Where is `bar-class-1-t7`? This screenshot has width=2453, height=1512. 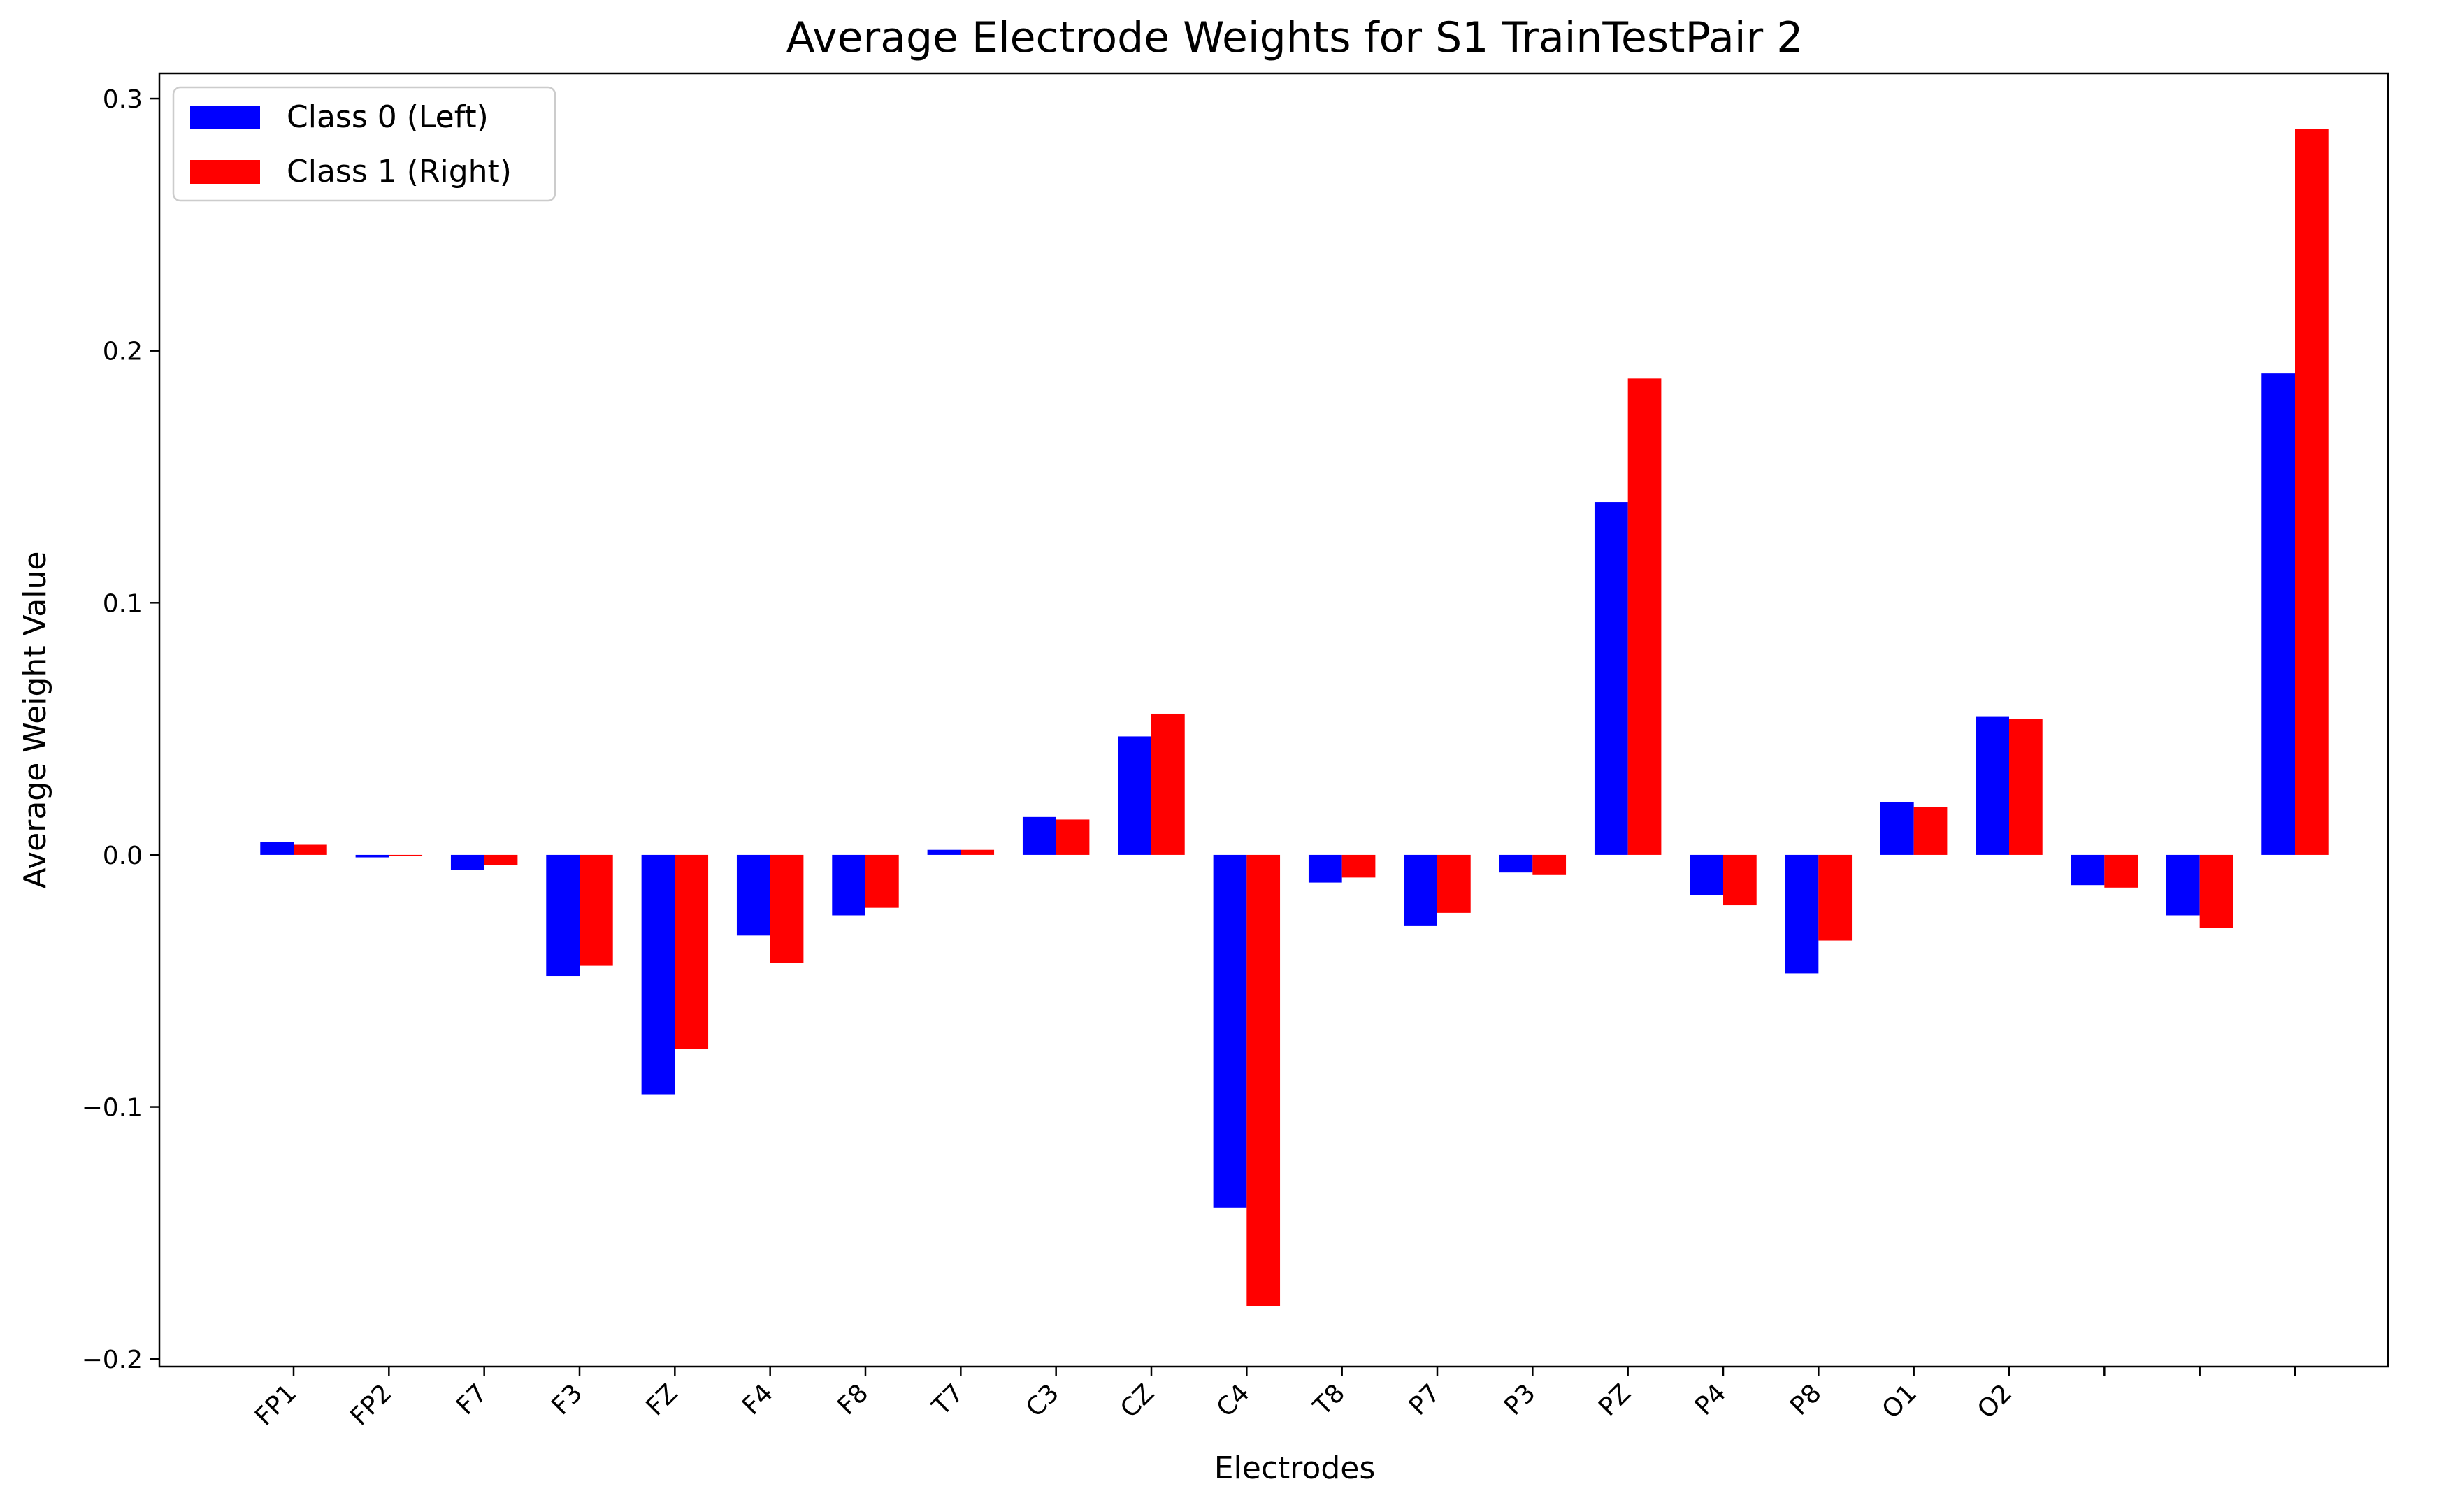
bar-class-1-t7 is located at coordinates (978, 852).